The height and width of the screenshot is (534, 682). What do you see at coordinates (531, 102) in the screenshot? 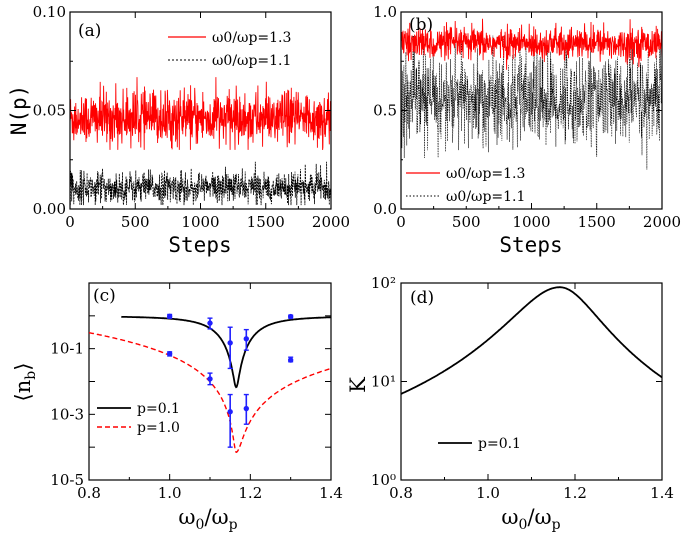
I see `panel-b-series-black` at bounding box center [531, 102].